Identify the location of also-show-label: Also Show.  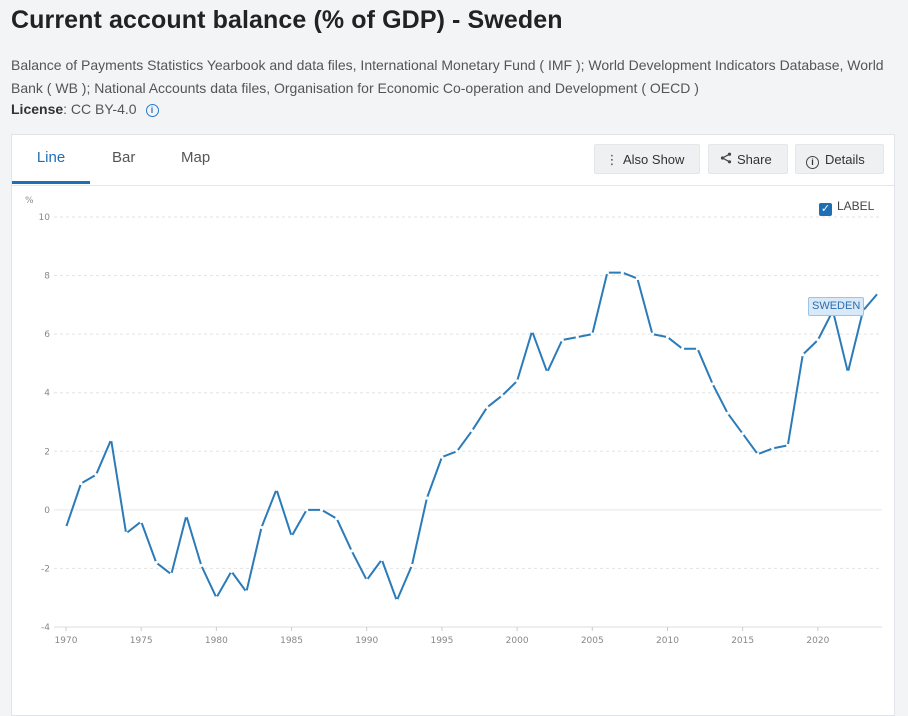
(654, 159).